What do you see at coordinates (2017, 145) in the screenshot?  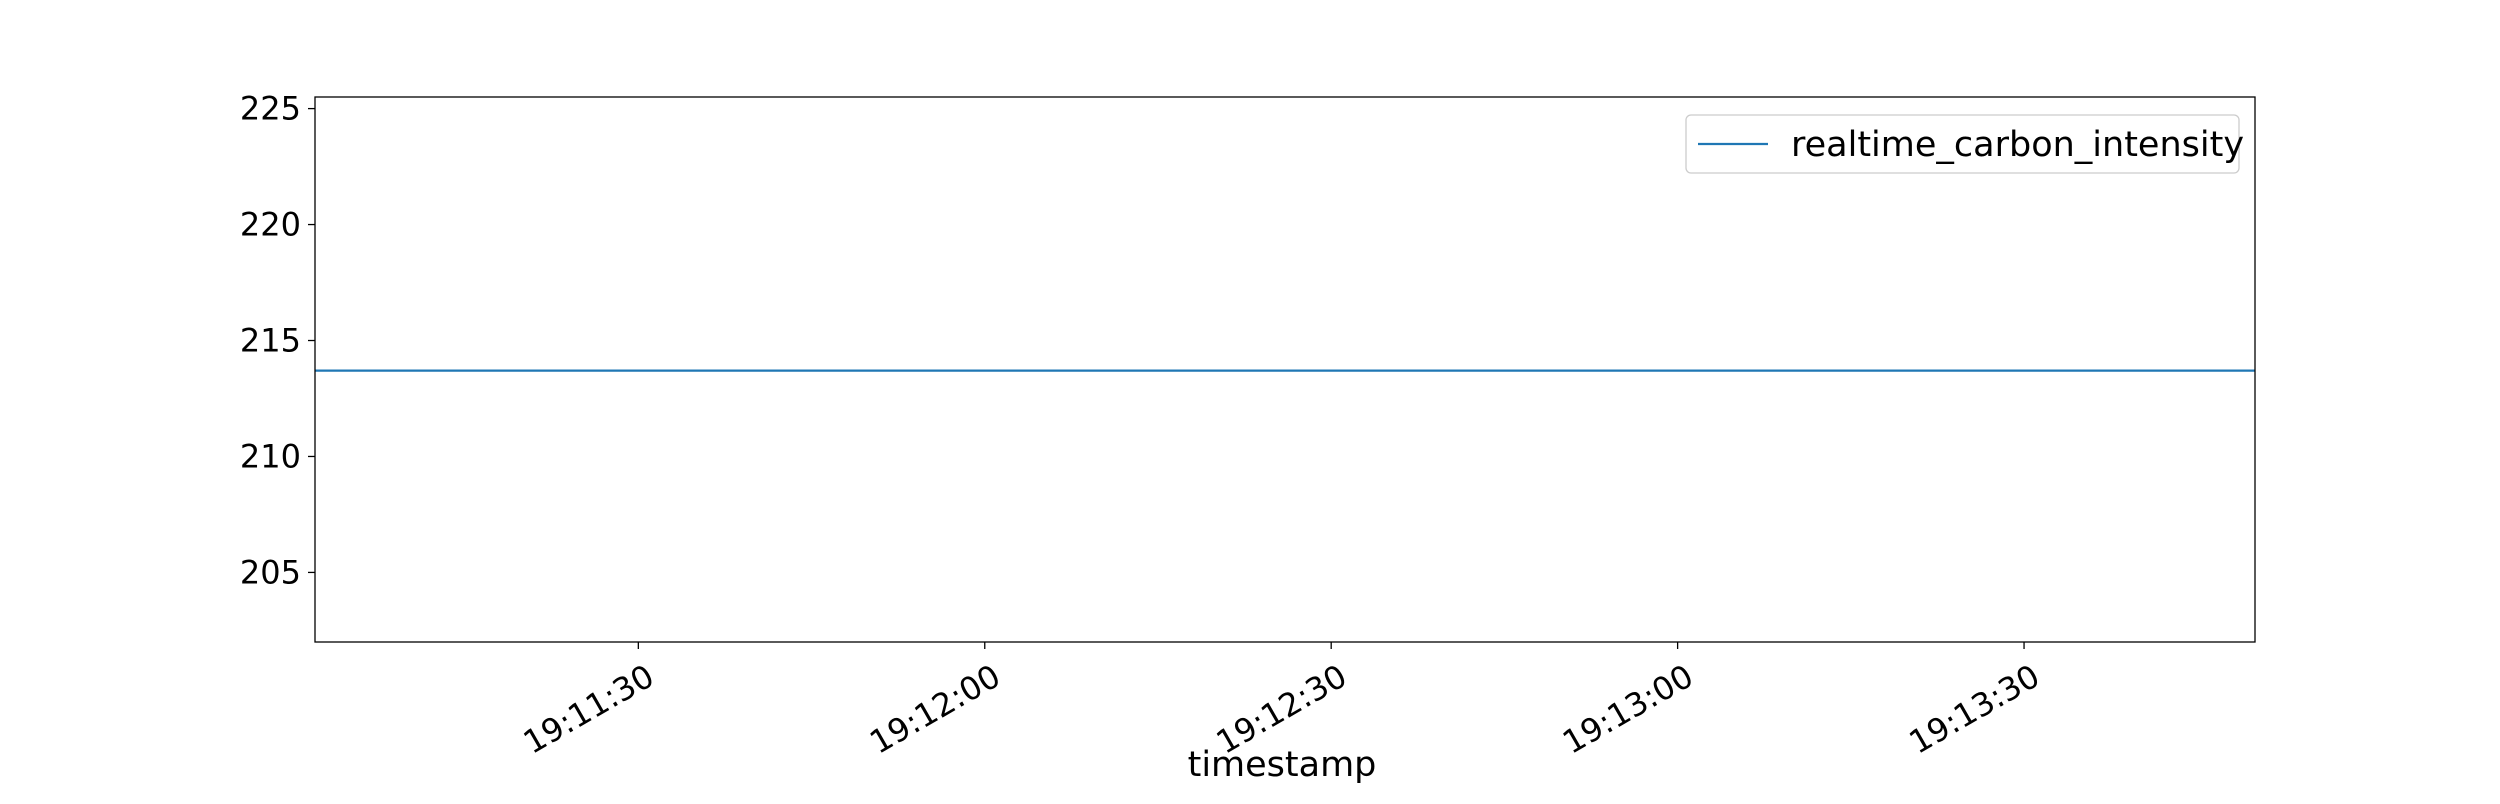 I see `legend-label: realtime_carbon_intensity` at bounding box center [2017, 145].